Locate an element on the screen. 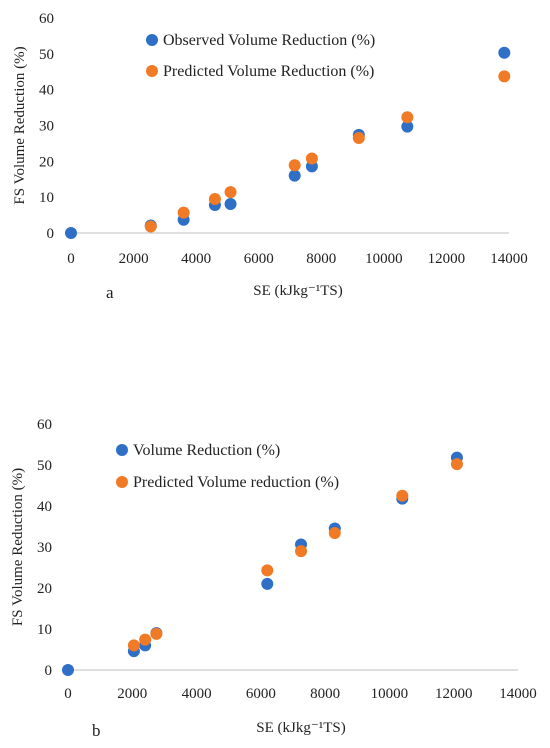  legend-label: Predicted Volume Reduction (%) is located at coordinates (268, 71).